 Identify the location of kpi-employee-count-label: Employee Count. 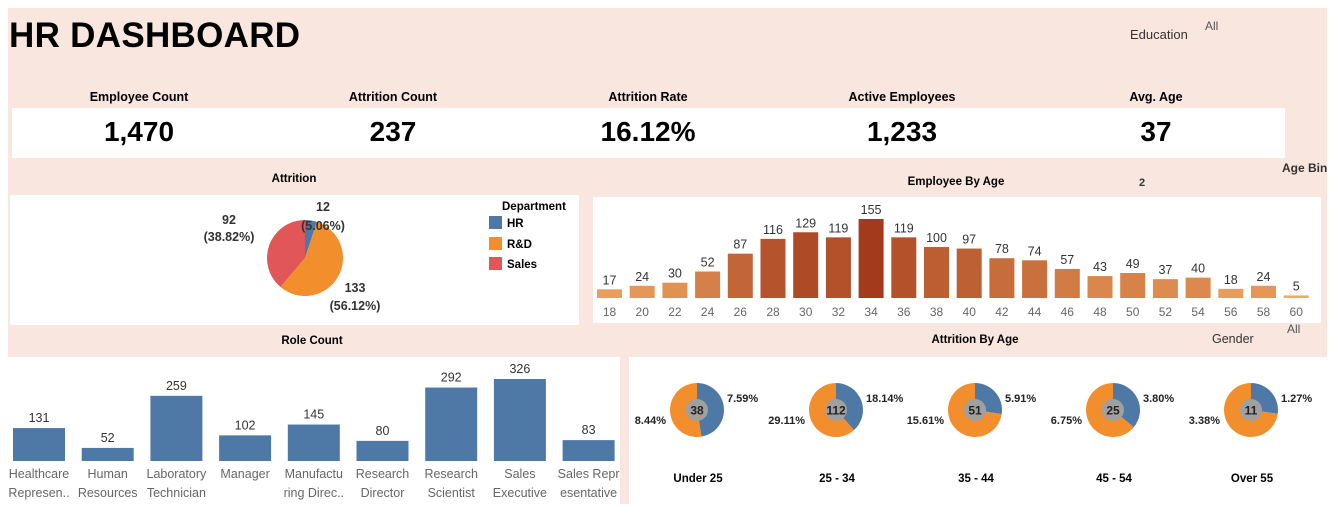
(139, 97).